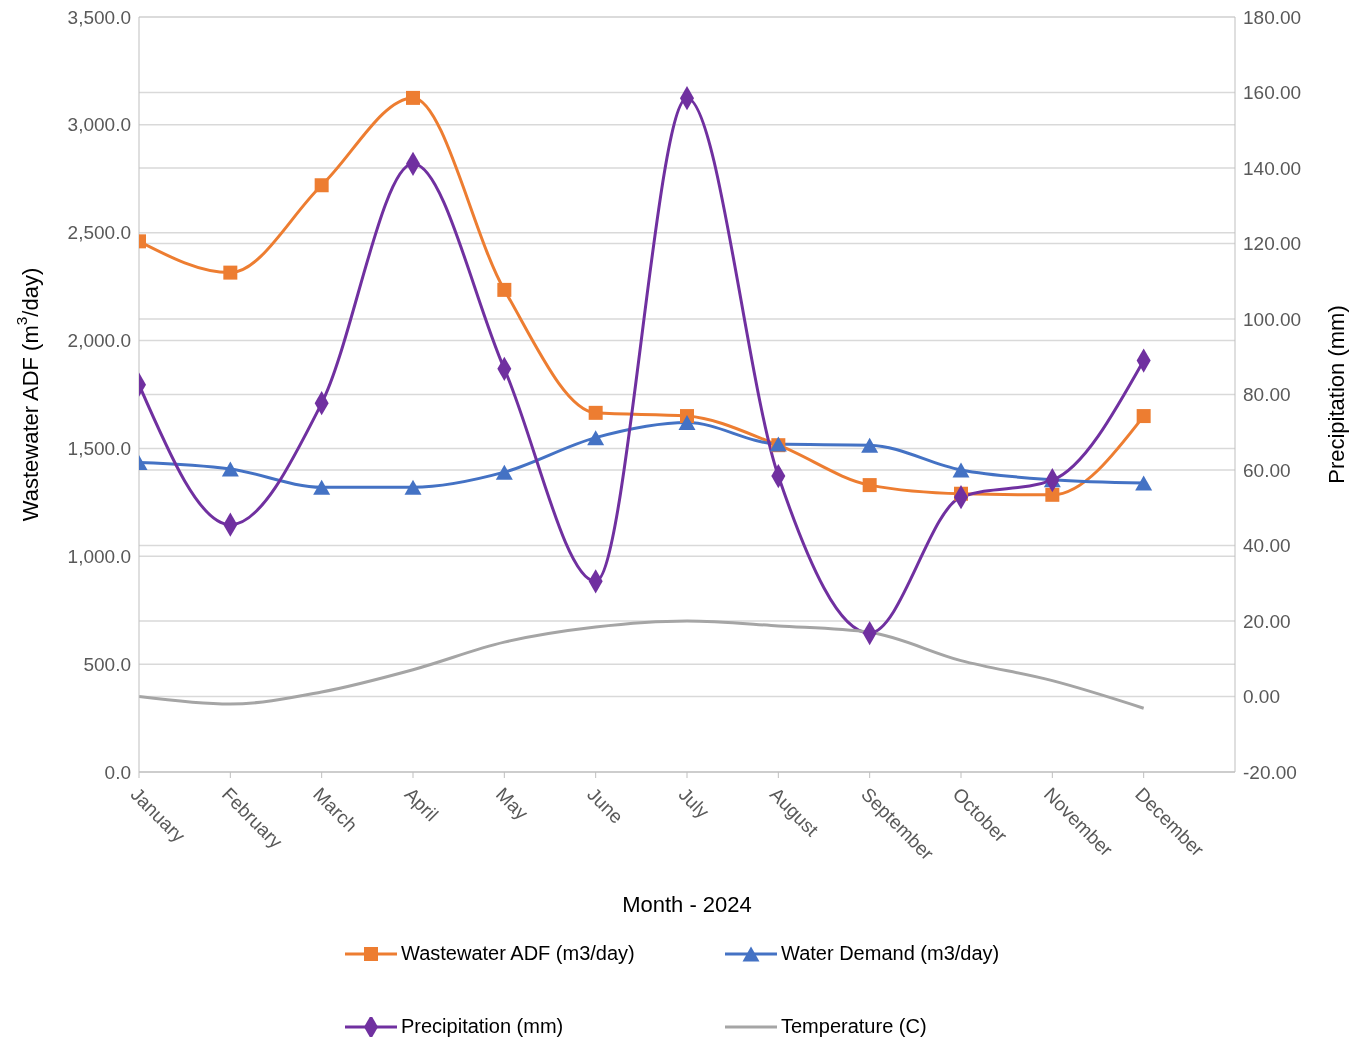  Describe the element at coordinates (99, 556) in the screenshot. I see `y-tick-label: 1,000.0` at that location.